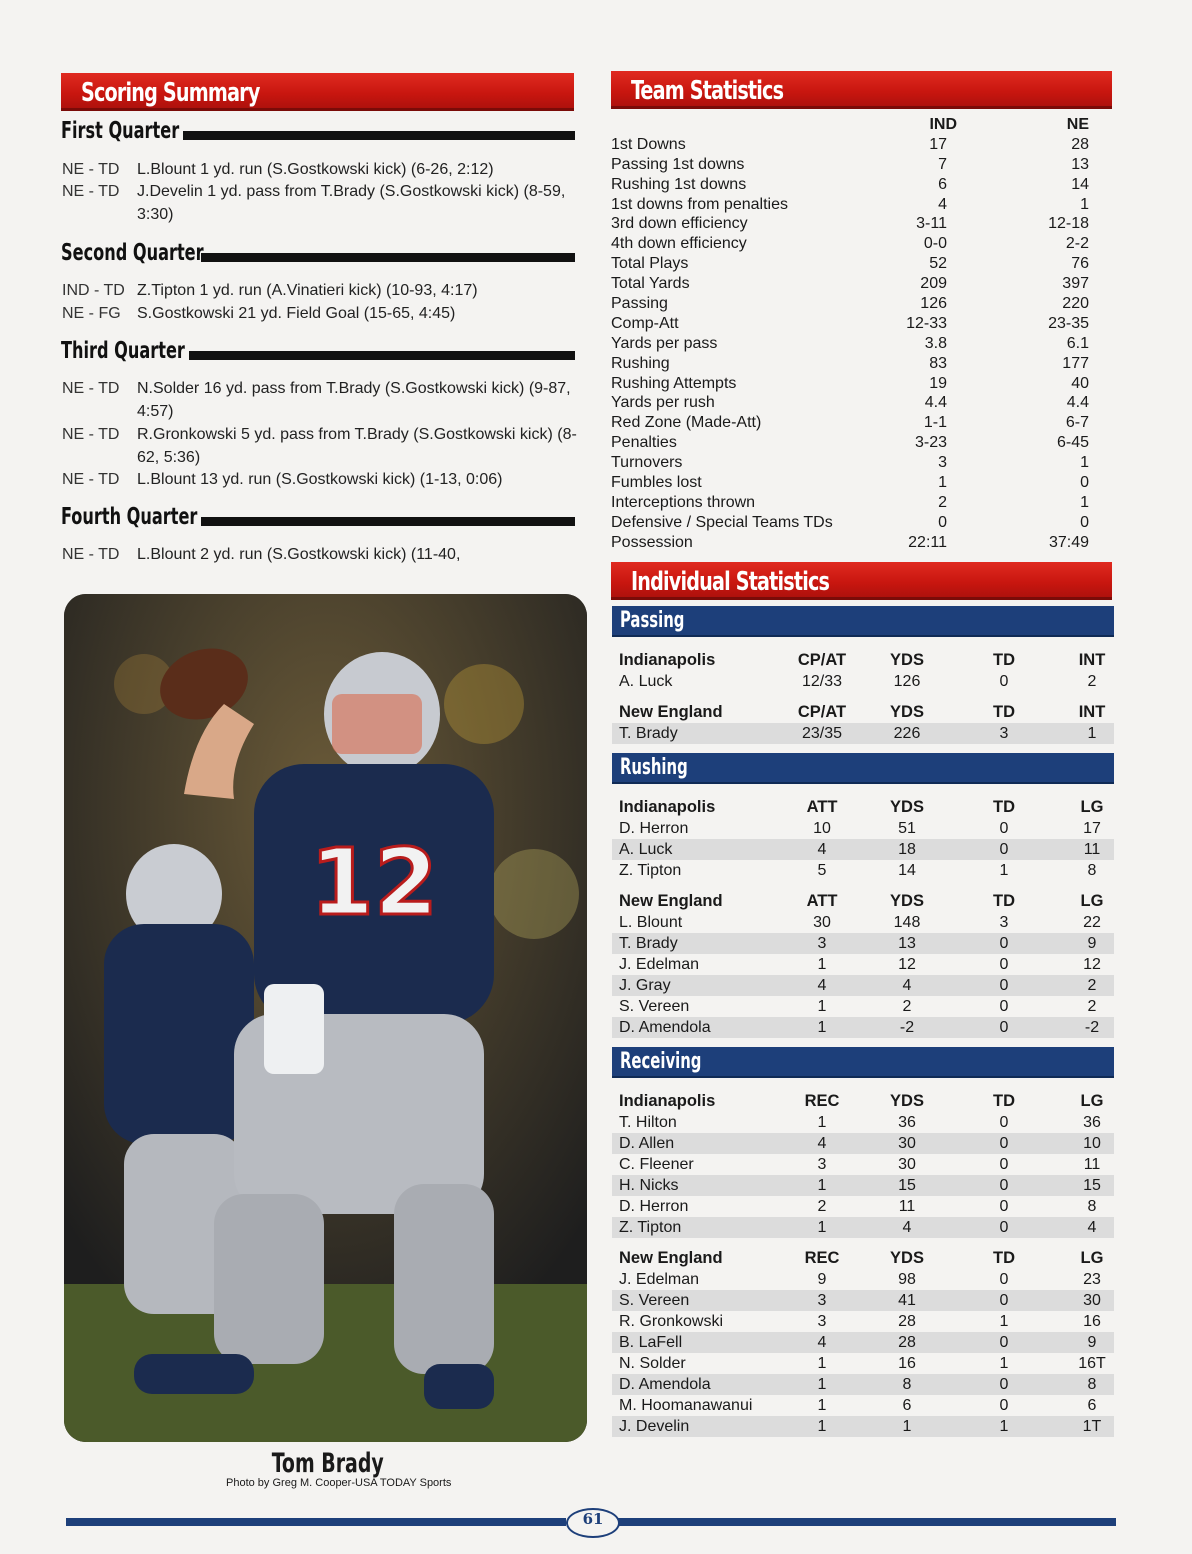 The height and width of the screenshot is (1554, 1192). What do you see at coordinates (856, 523) in the screenshot?
I see `team-stat-row: Defensive / Special Teams TDs 0 0` at bounding box center [856, 523].